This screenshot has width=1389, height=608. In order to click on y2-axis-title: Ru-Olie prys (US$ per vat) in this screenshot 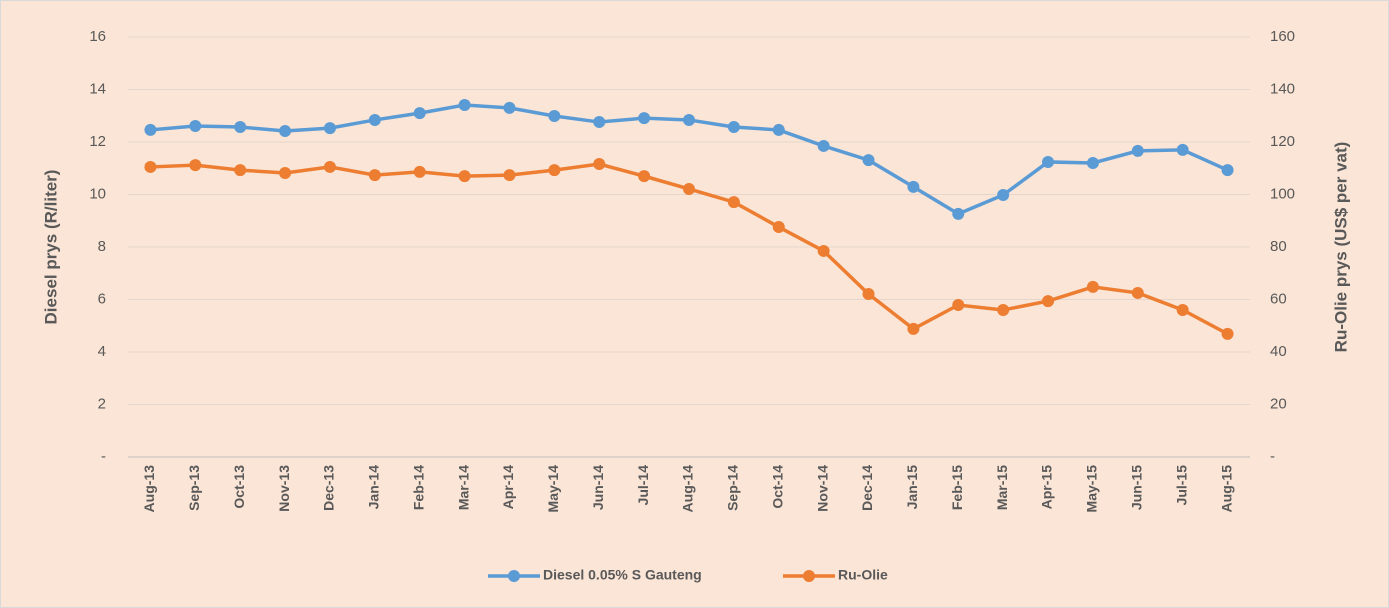, I will do `click(1340, 247)`.